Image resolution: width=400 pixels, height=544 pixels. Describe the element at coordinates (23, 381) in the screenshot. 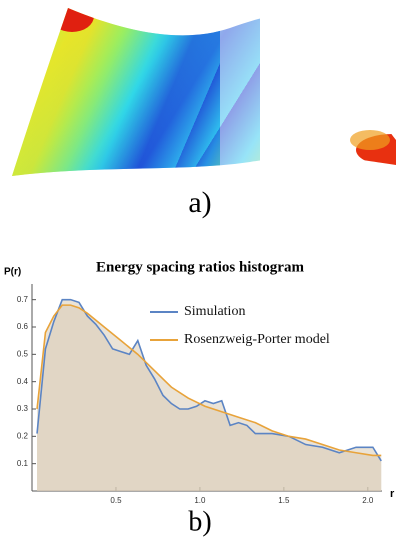

I see `y-tick-label: 0.4` at that location.